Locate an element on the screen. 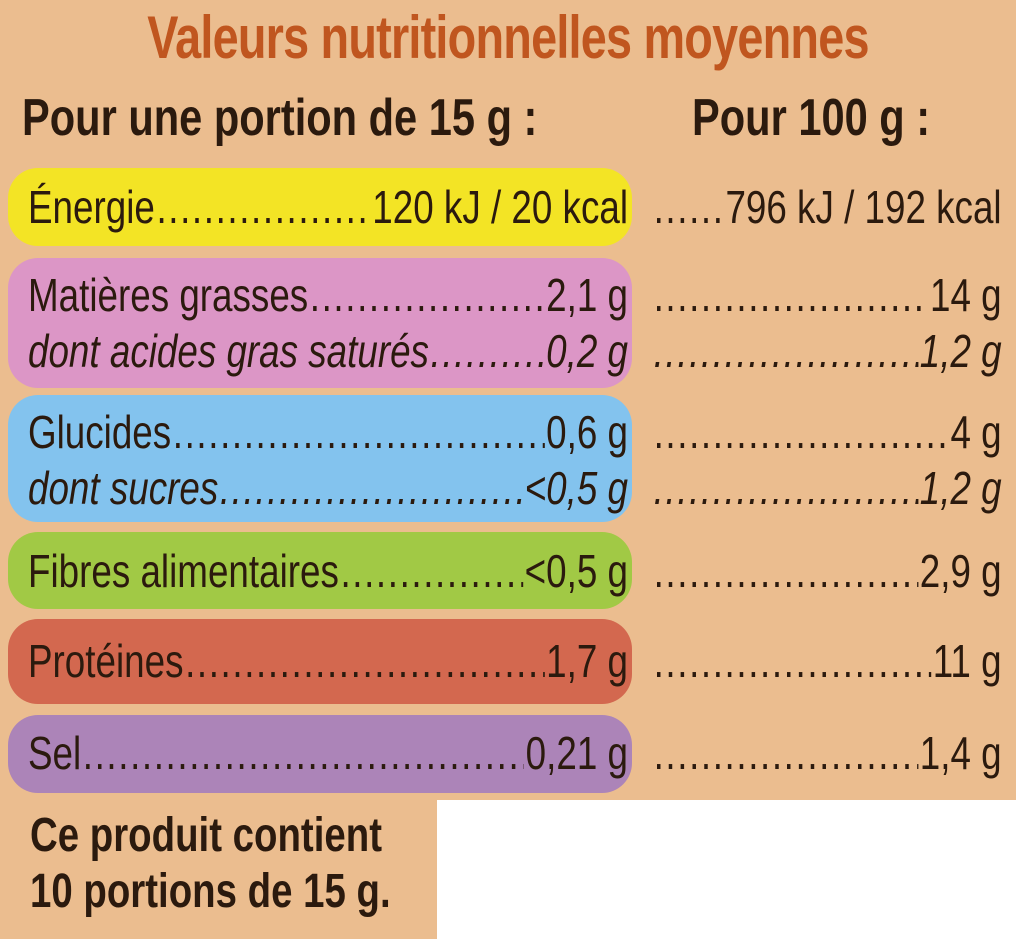 This screenshot has width=1016, height=939. carbohydrate-row-portion: Glucides 0,6 g is located at coordinates (328, 432).